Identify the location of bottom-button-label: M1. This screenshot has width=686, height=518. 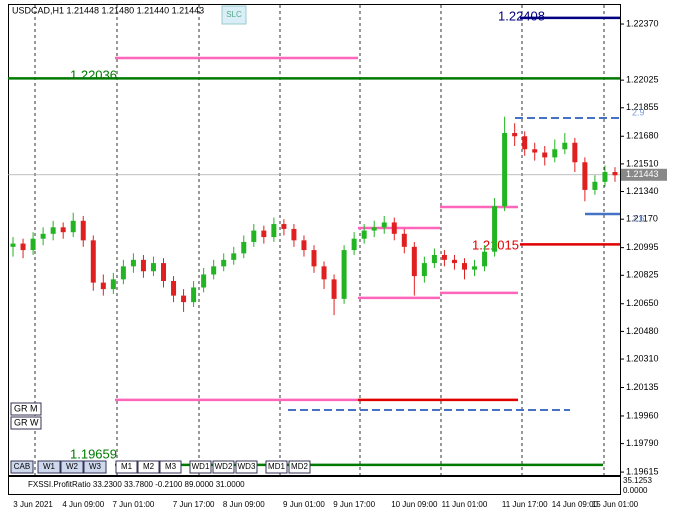
(127, 466).